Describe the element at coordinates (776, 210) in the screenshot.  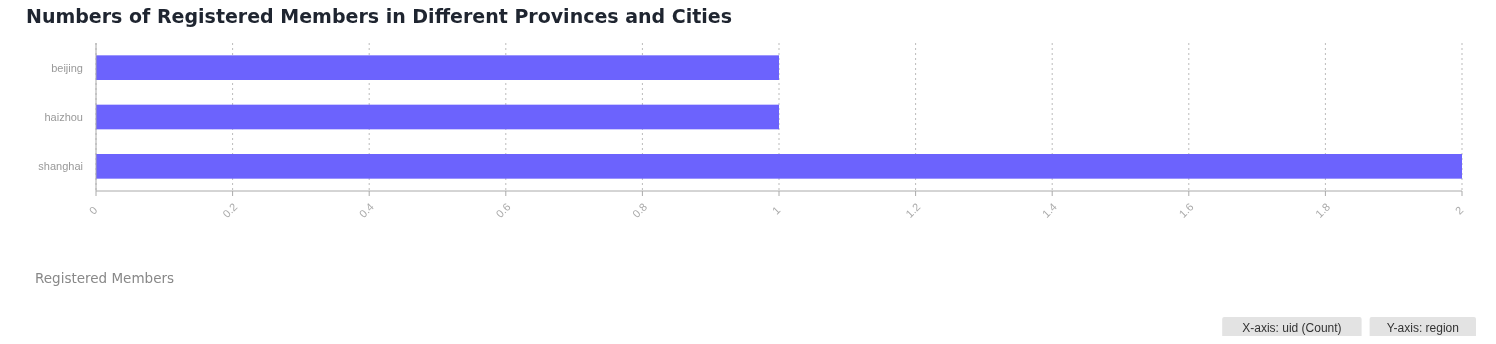
I see `x-tick-label: 1` at that location.